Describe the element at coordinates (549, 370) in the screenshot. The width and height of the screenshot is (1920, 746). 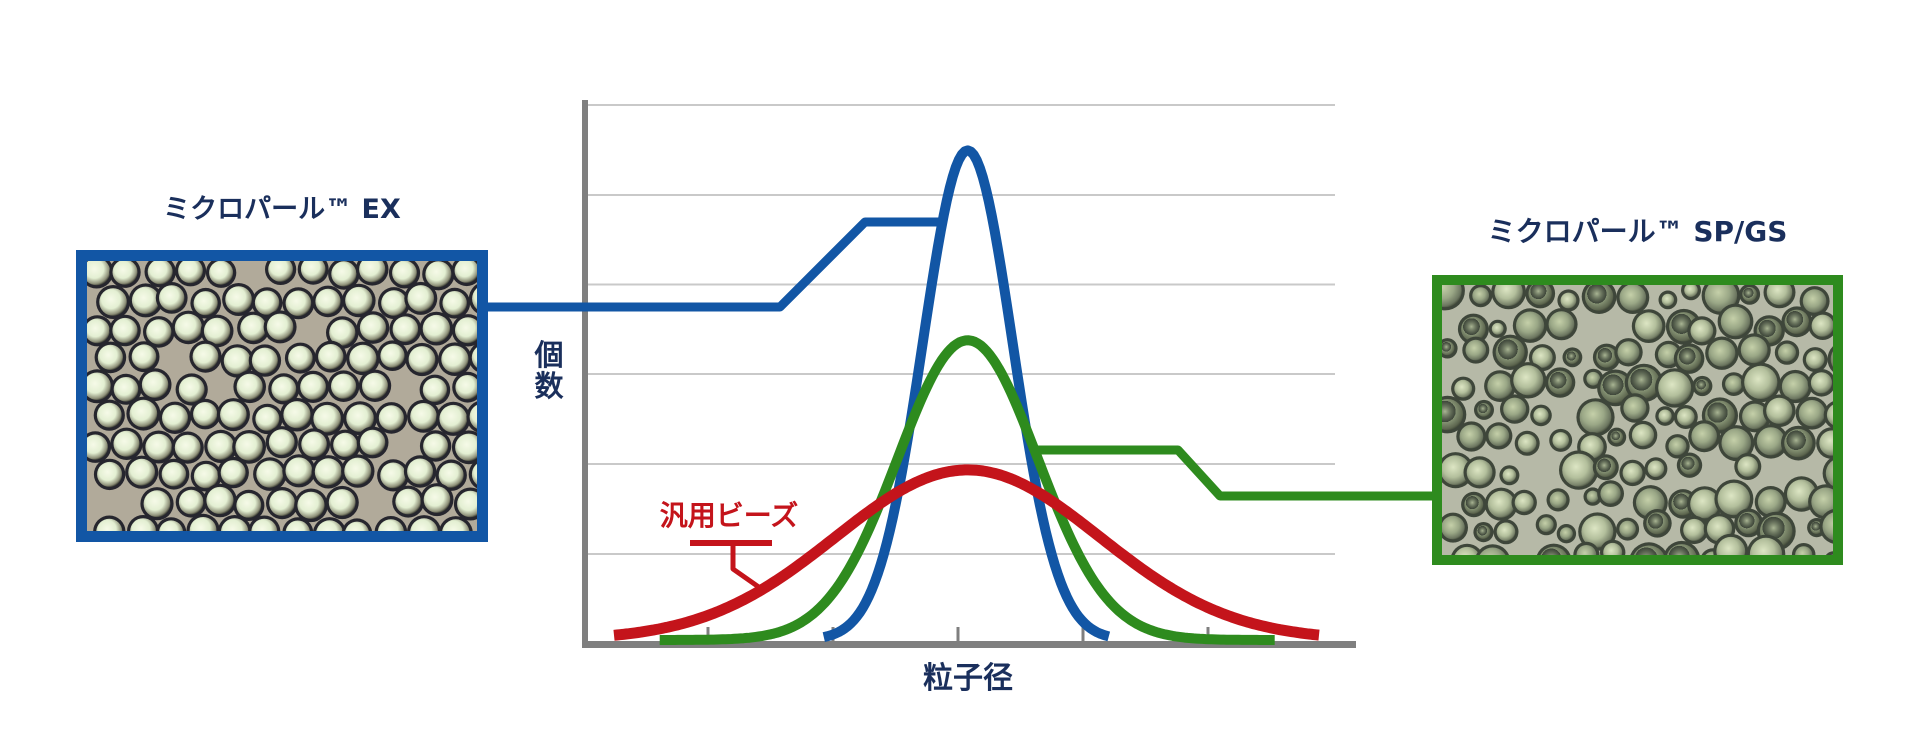
I see `y-axis-label: 個数` at that location.